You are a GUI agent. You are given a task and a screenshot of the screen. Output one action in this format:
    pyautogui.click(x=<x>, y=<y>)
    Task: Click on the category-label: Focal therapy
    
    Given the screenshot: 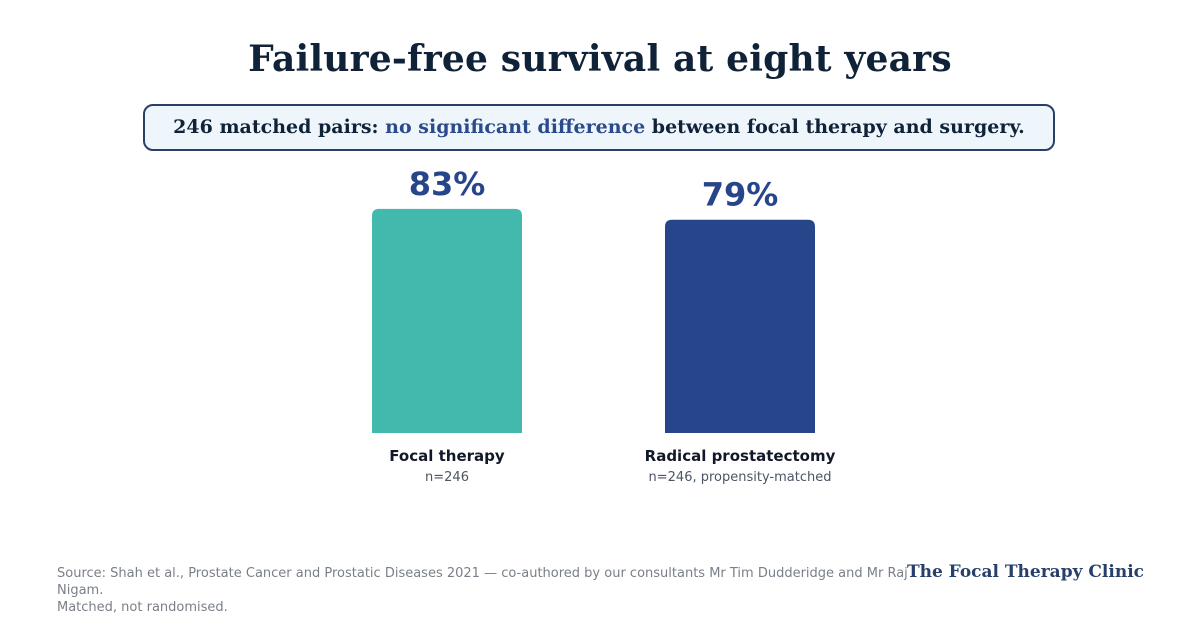 What is the action you would take?
    pyautogui.click(x=447, y=456)
    